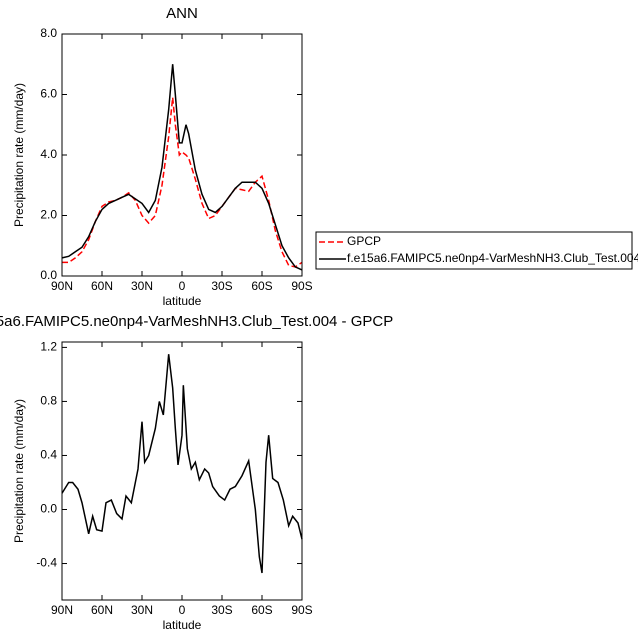 The height and width of the screenshot is (637, 638). I want to click on y-tick-label: 2.0, so click(48, 215).